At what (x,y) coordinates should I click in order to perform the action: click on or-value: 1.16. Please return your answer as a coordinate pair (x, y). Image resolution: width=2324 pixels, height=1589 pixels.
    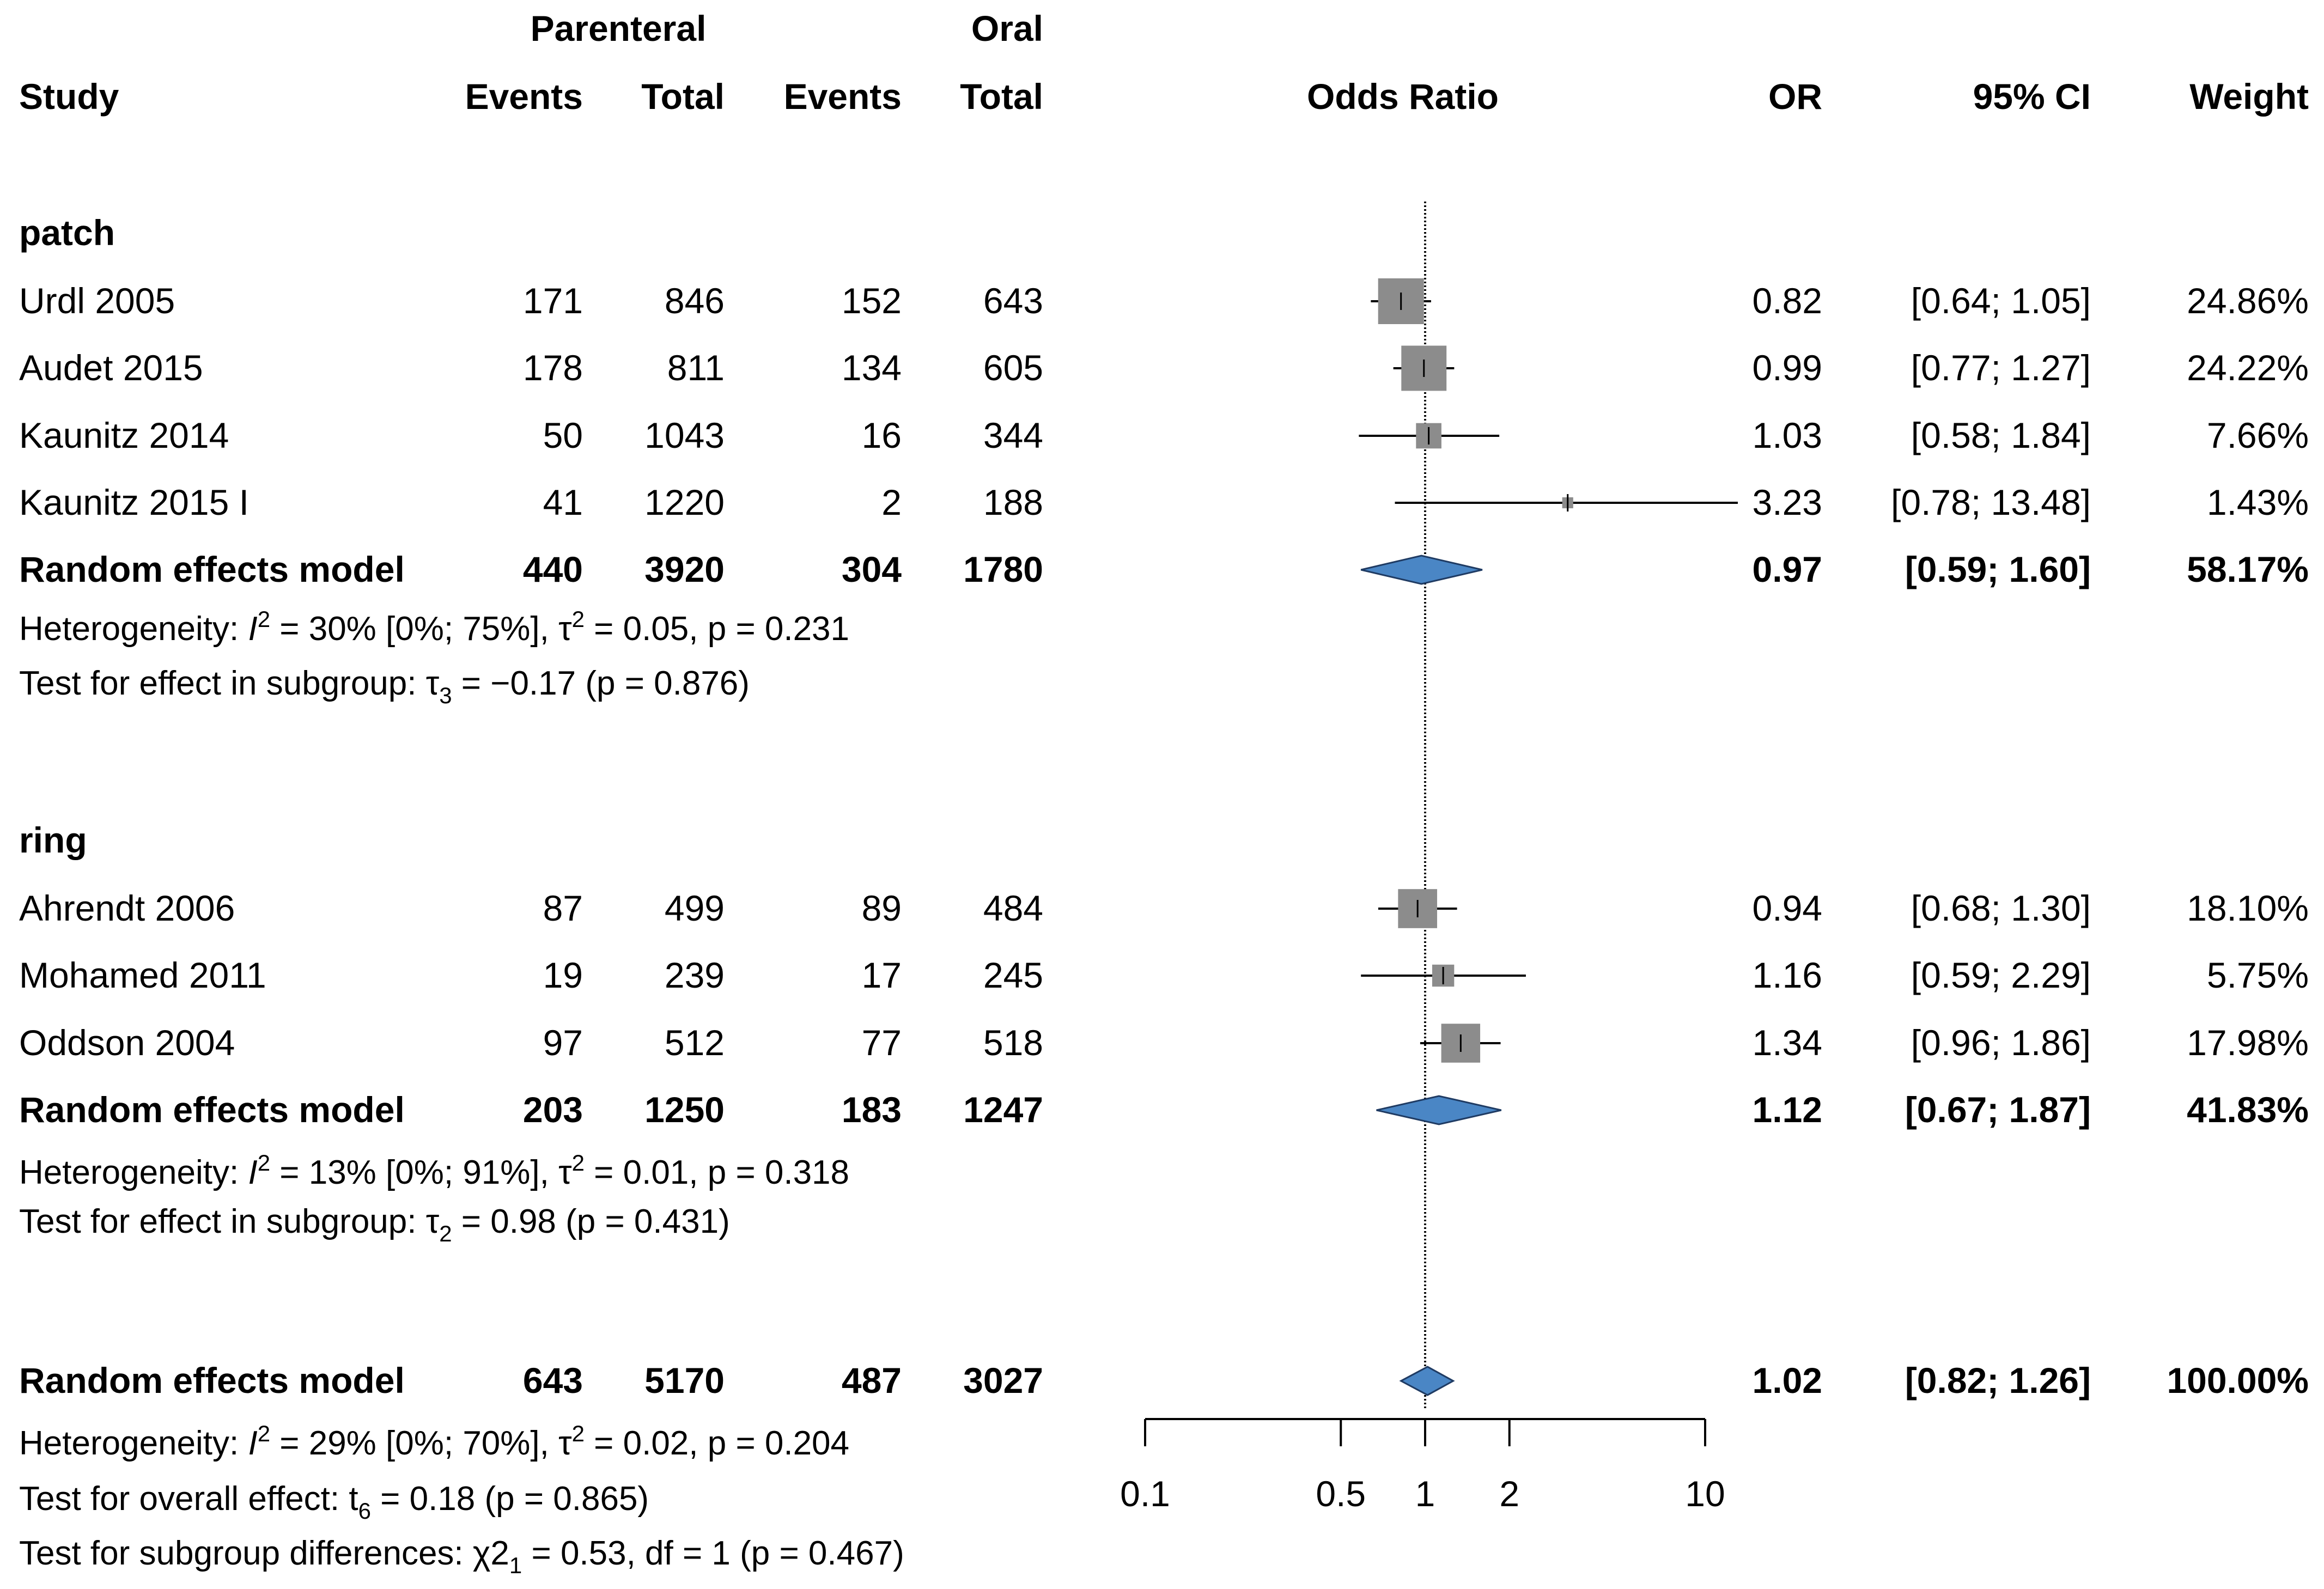
    Looking at the image, I should click on (1787, 975).